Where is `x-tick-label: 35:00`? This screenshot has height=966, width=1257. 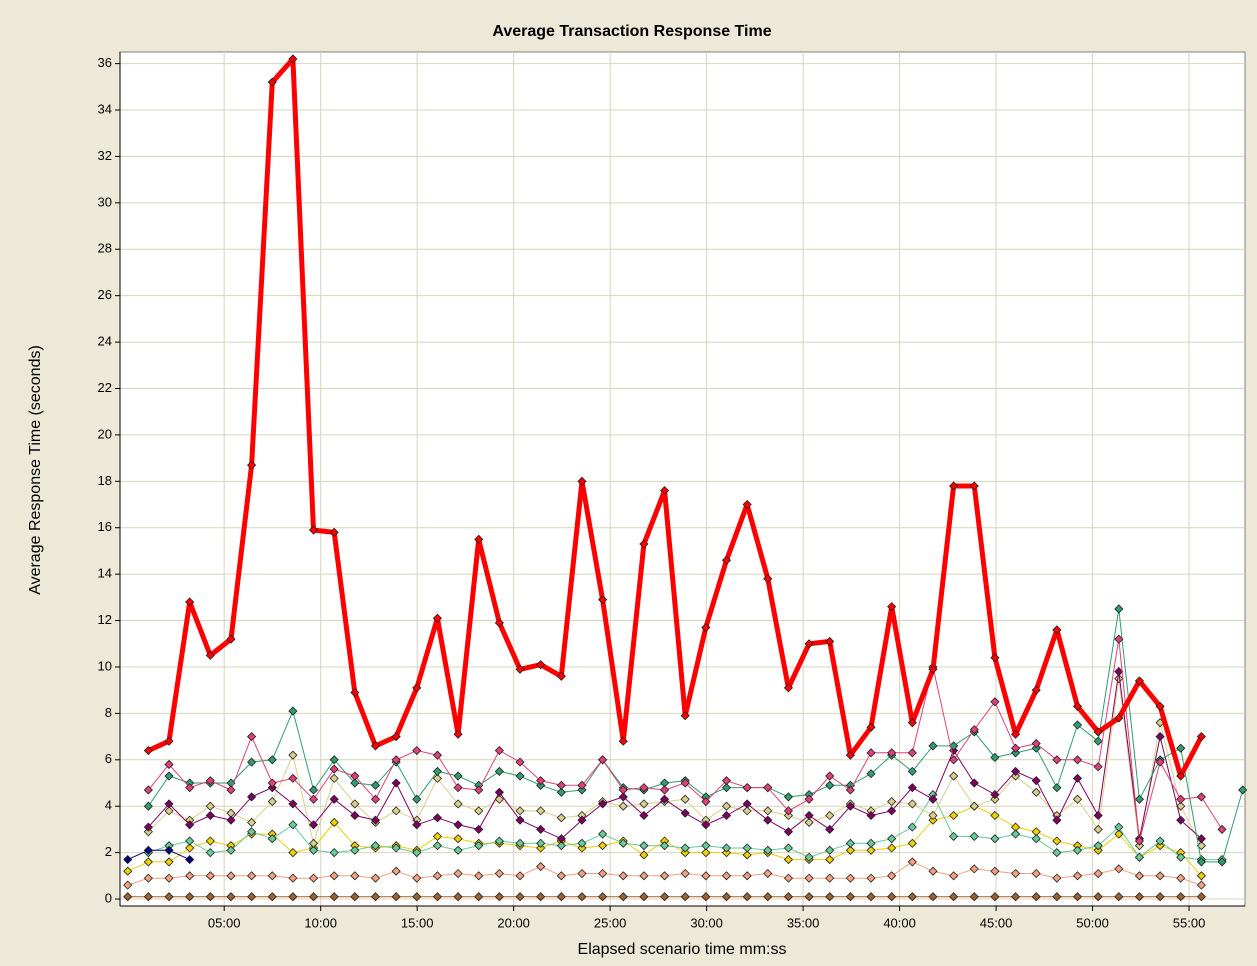 x-tick-label: 35:00 is located at coordinates (803, 922).